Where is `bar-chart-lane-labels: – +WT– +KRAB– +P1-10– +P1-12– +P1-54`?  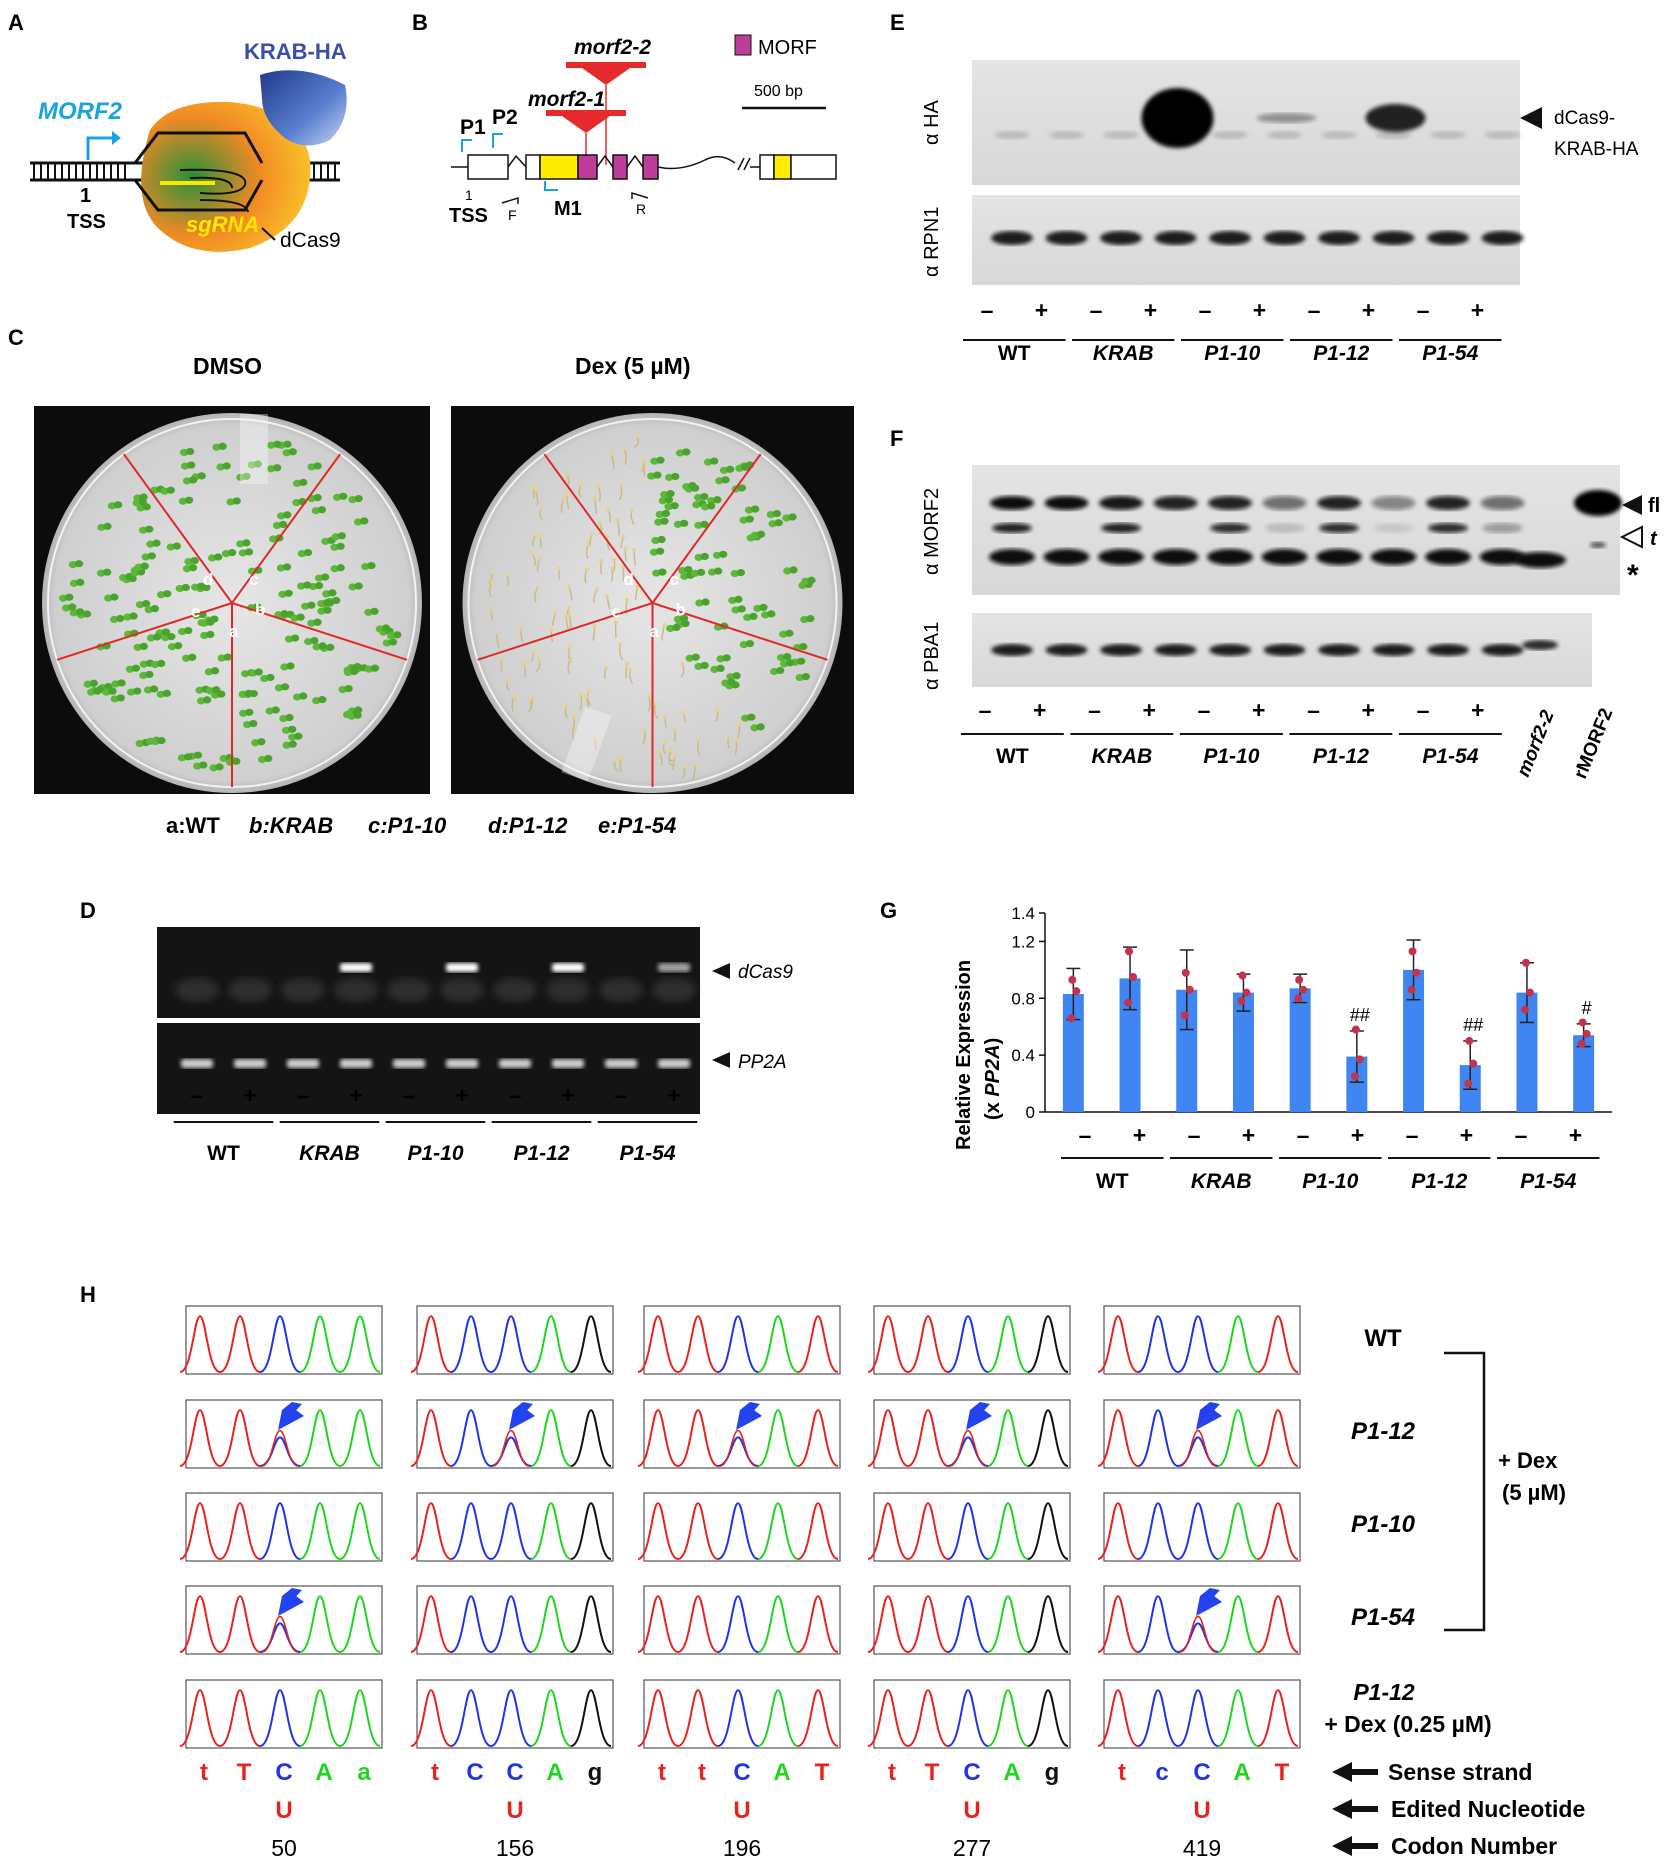 bar-chart-lane-labels: – +WT– +KRAB– +P1-10– +P1-12– +P1-54 is located at coordinates (1330, 1157).